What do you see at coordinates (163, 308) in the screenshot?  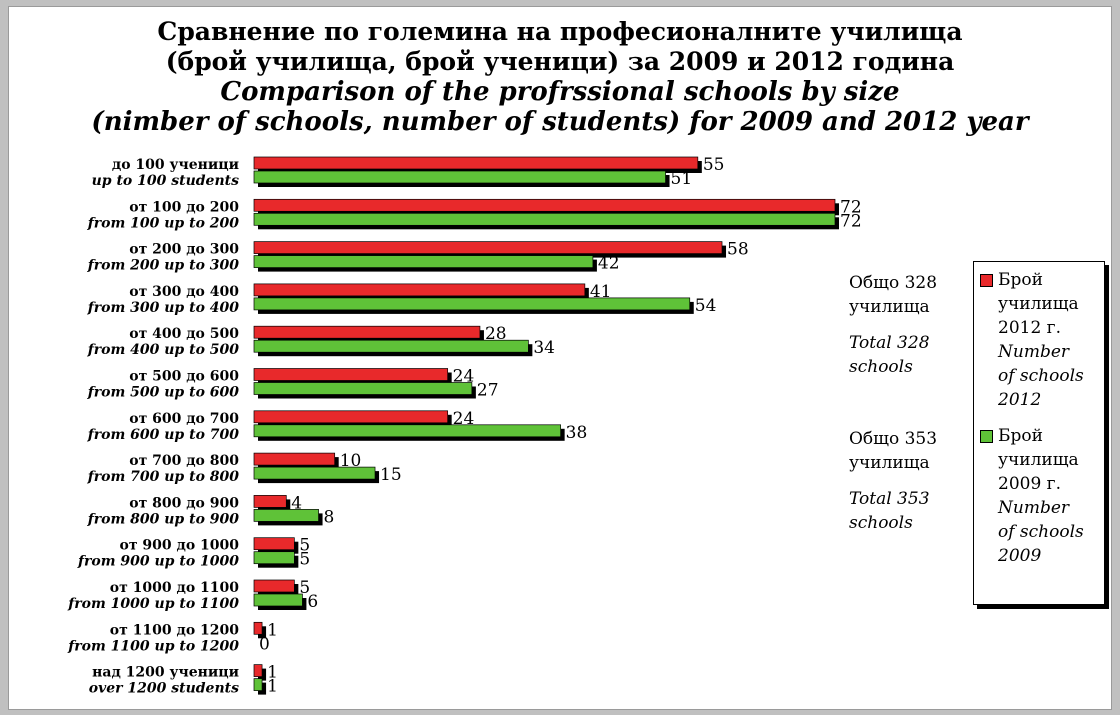 I see `category-label-en: from 300 up to 400` at bounding box center [163, 308].